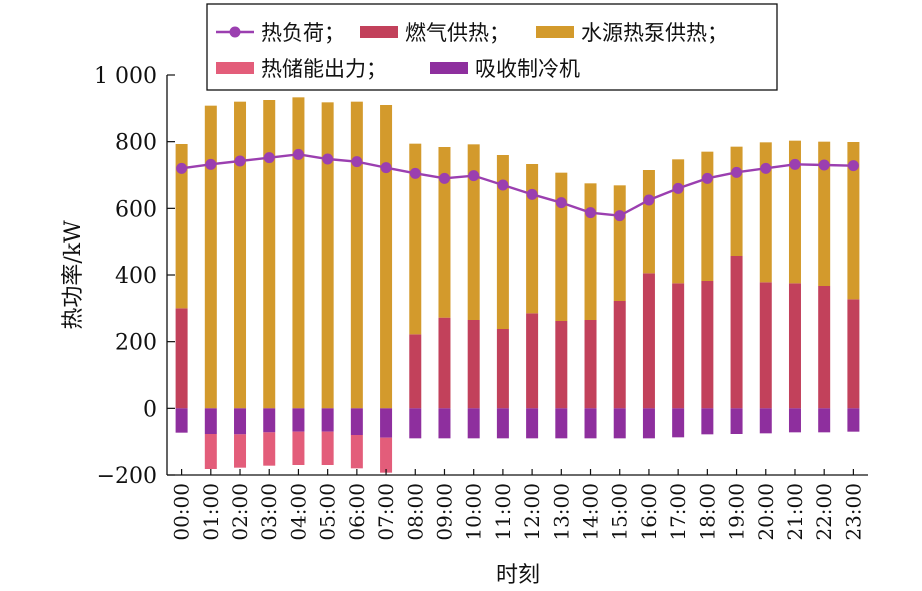 This screenshot has height=591, width=922. What do you see at coordinates (532, 361) in the screenshot?
I see `bar-series-1-12:00` at bounding box center [532, 361].